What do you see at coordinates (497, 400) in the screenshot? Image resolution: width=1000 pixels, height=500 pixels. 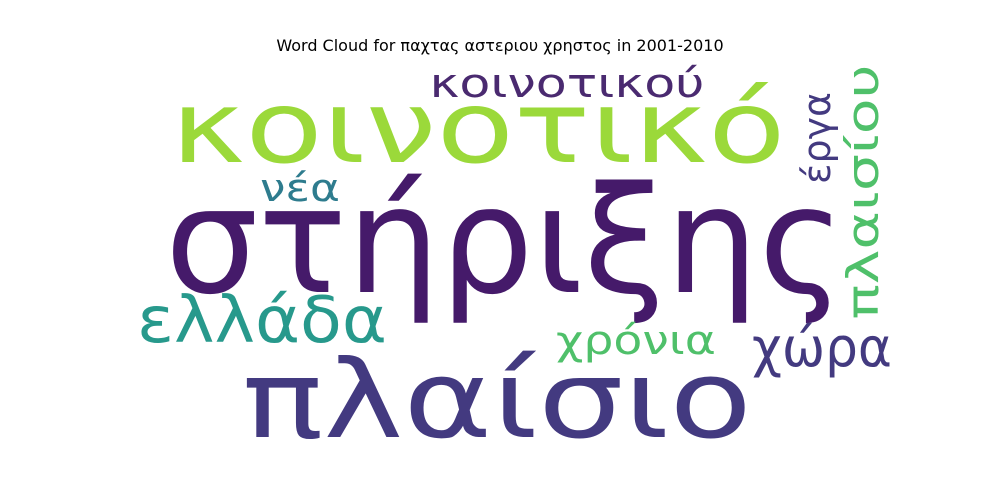 I see `word-3: πλαίσιο` at bounding box center [497, 400].